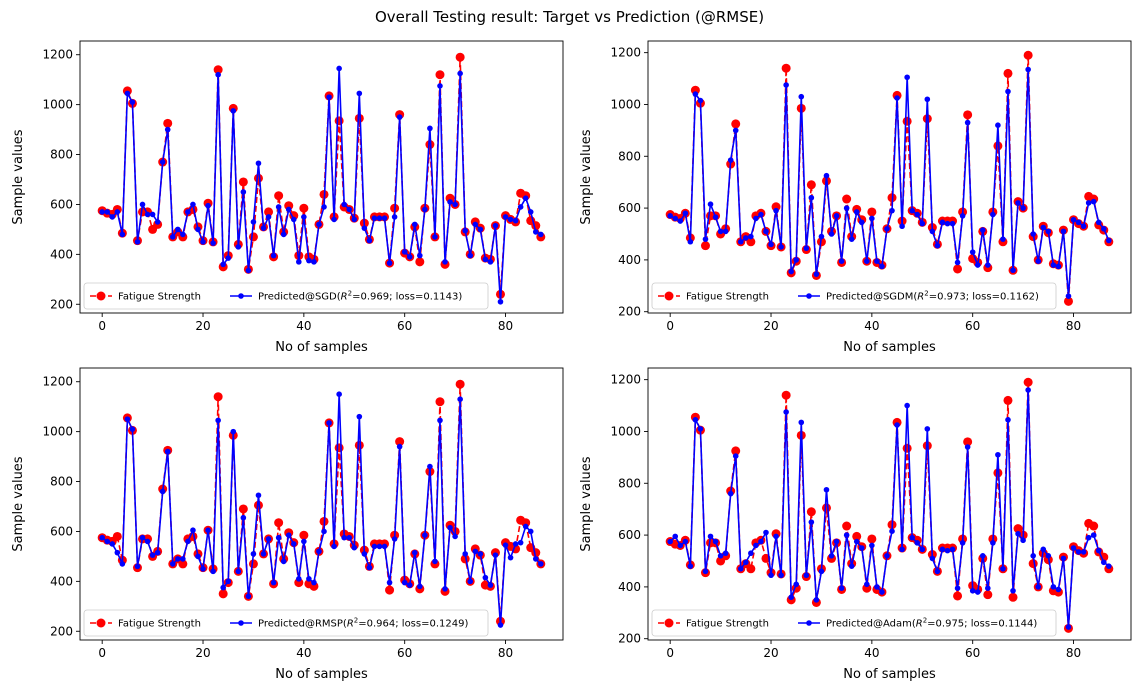 The image size is (1139, 691). I want to click on legend-box, so click(854, 296).